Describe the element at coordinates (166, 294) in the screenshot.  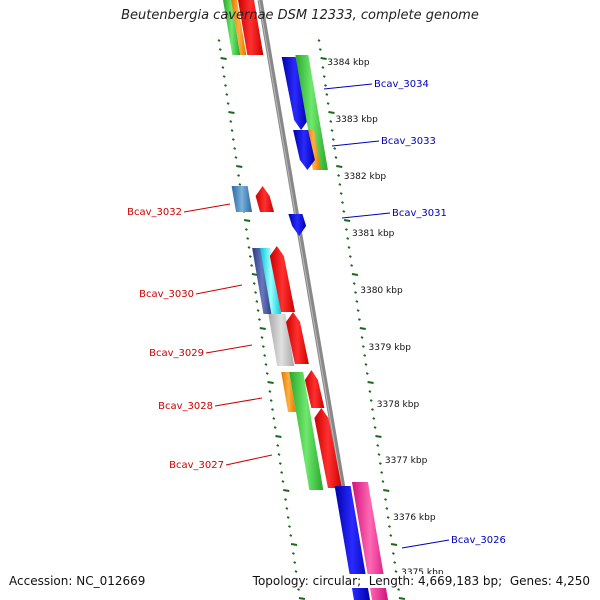
I see `gene-label-reverse: Bcav_3030` at that location.